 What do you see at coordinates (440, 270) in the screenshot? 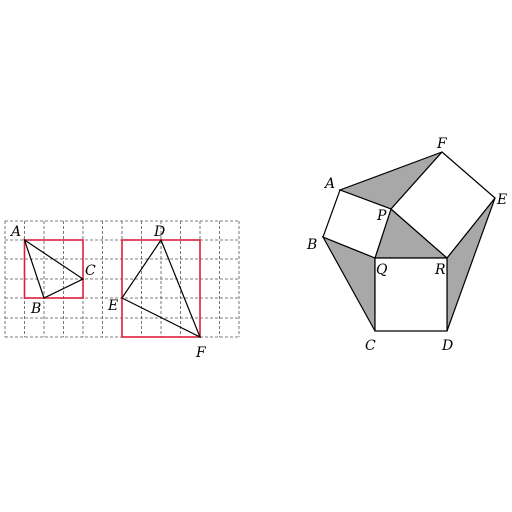
I see `label-right-r: R` at bounding box center [440, 270].